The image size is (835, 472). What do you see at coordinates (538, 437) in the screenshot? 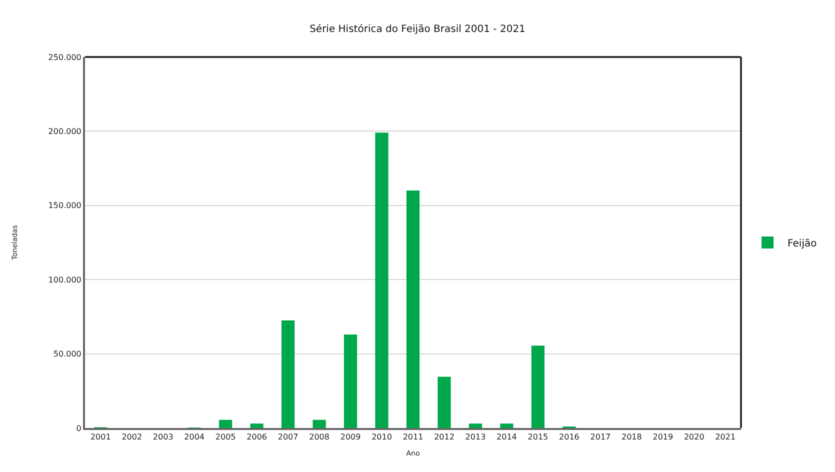
I see `x-tick-label: 2015` at bounding box center [538, 437].